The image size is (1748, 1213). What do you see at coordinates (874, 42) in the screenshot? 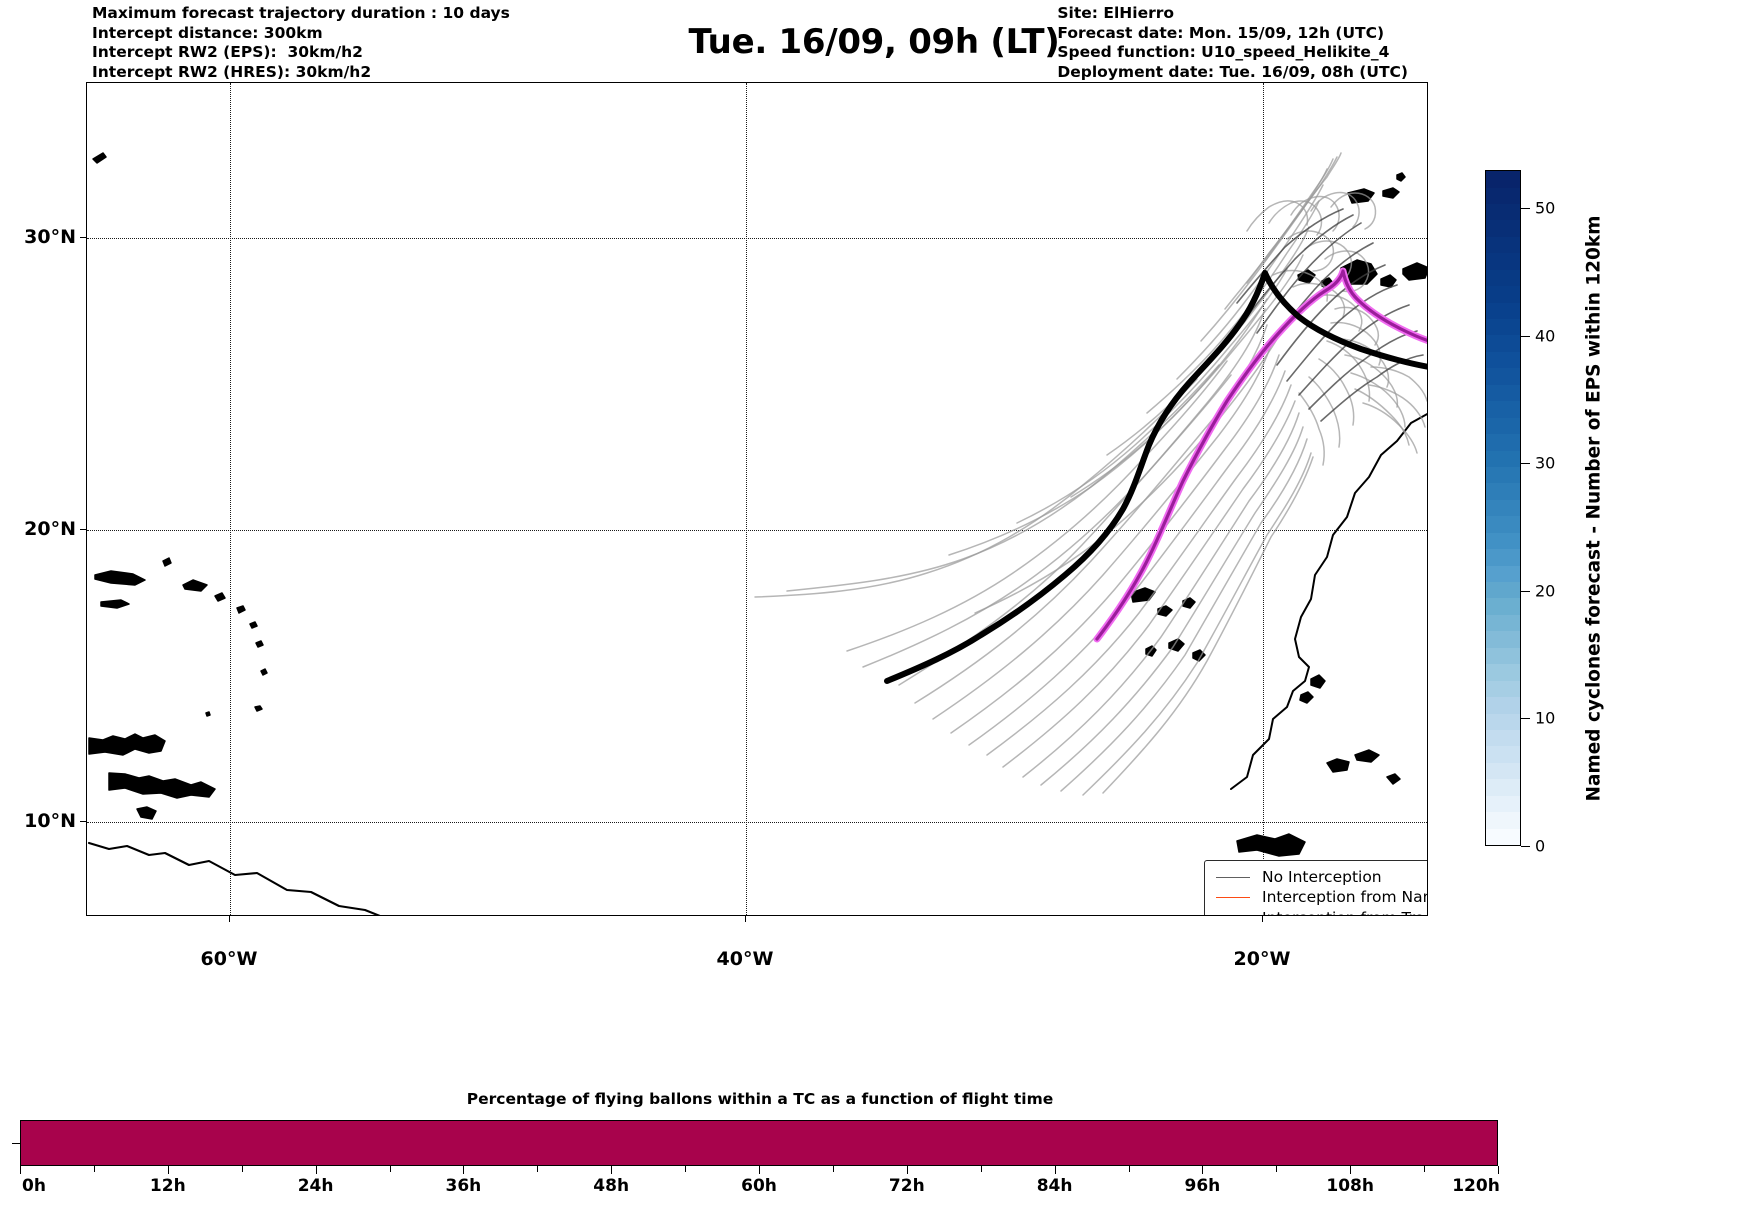
I see `page-title: Tue. 16/09, 09h (LT)` at bounding box center [874, 42].